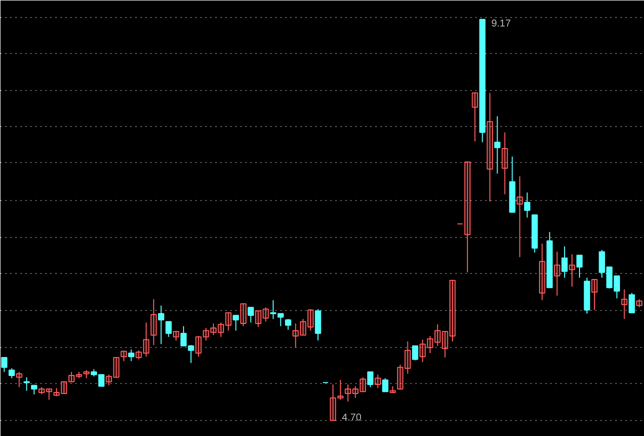  What do you see at coordinates (352, 418) in the screenshot?
I see `annotation: 4.70` at bounding box center [352, 418].